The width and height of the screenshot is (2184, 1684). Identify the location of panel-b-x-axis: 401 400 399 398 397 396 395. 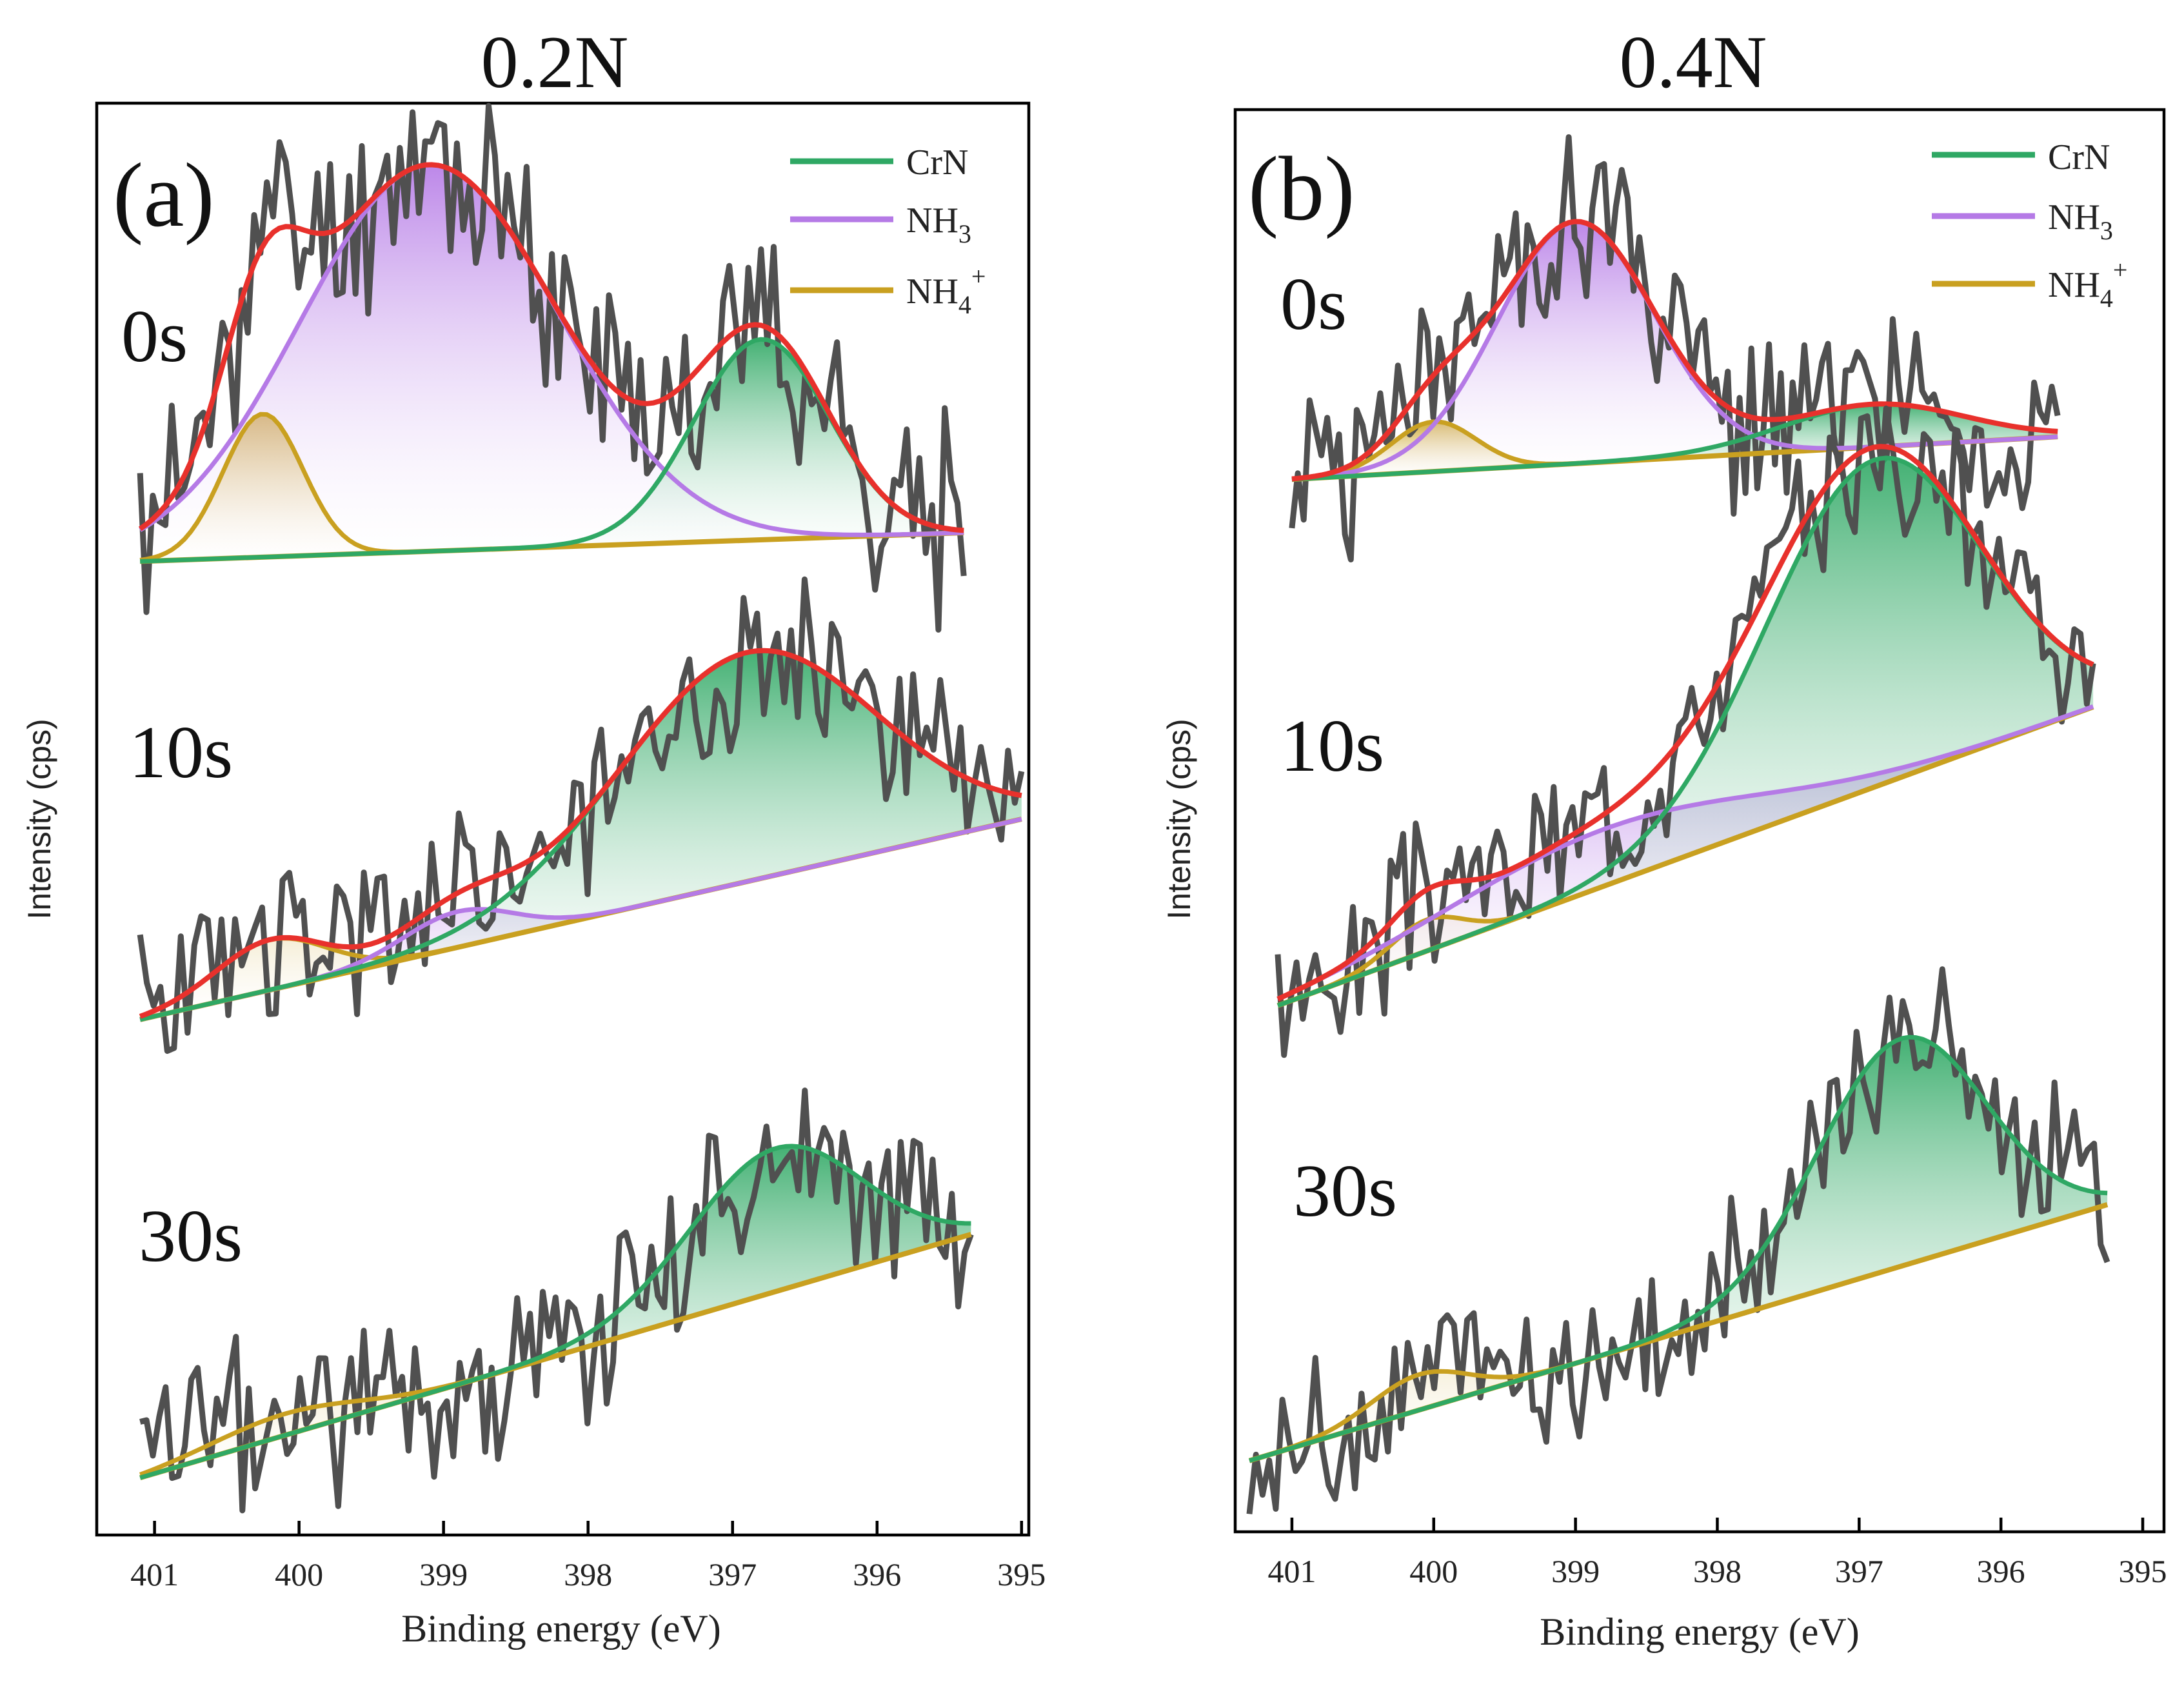
(1717, 1553).